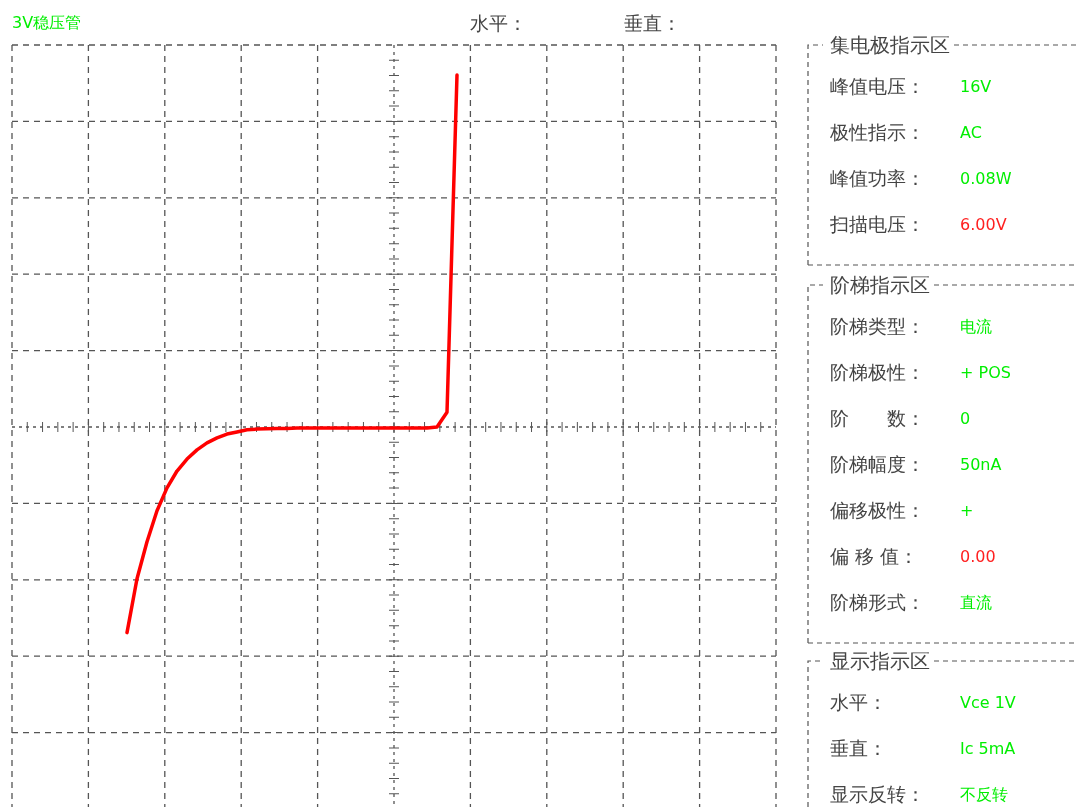 The height and width of the screenshot is (807, 1076). Describe the element at coordinates (983, 224) in the screenshot. I see `text: 6.00V` at that location.